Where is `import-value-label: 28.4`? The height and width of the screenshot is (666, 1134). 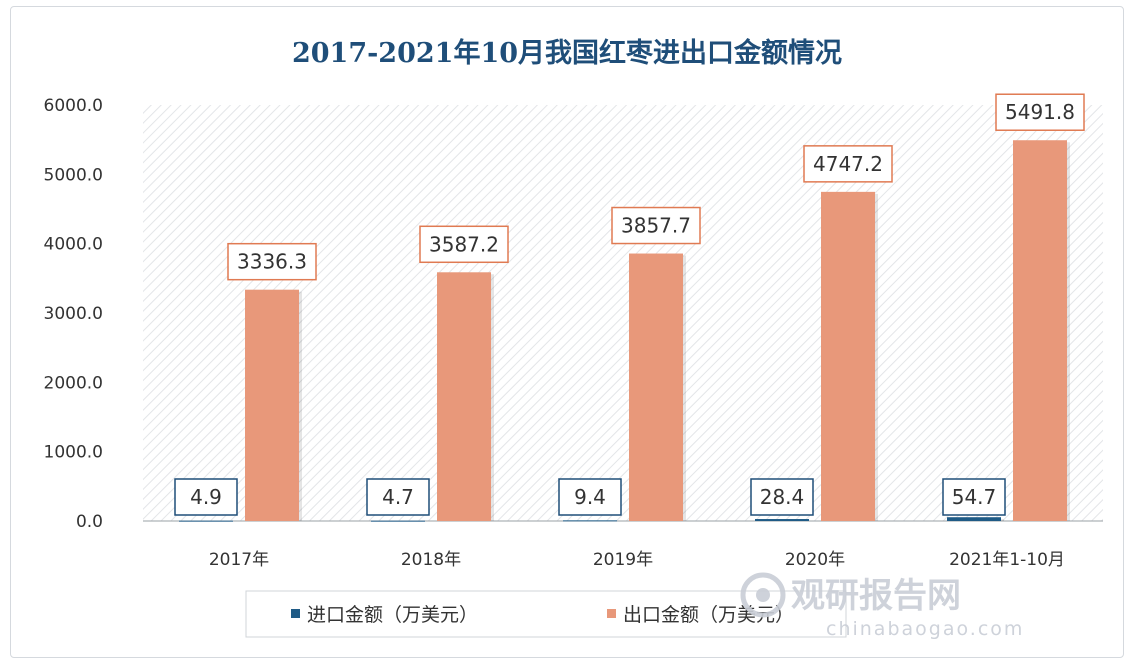
import-value-label: 28.4 is located at coordinates (782, 497).